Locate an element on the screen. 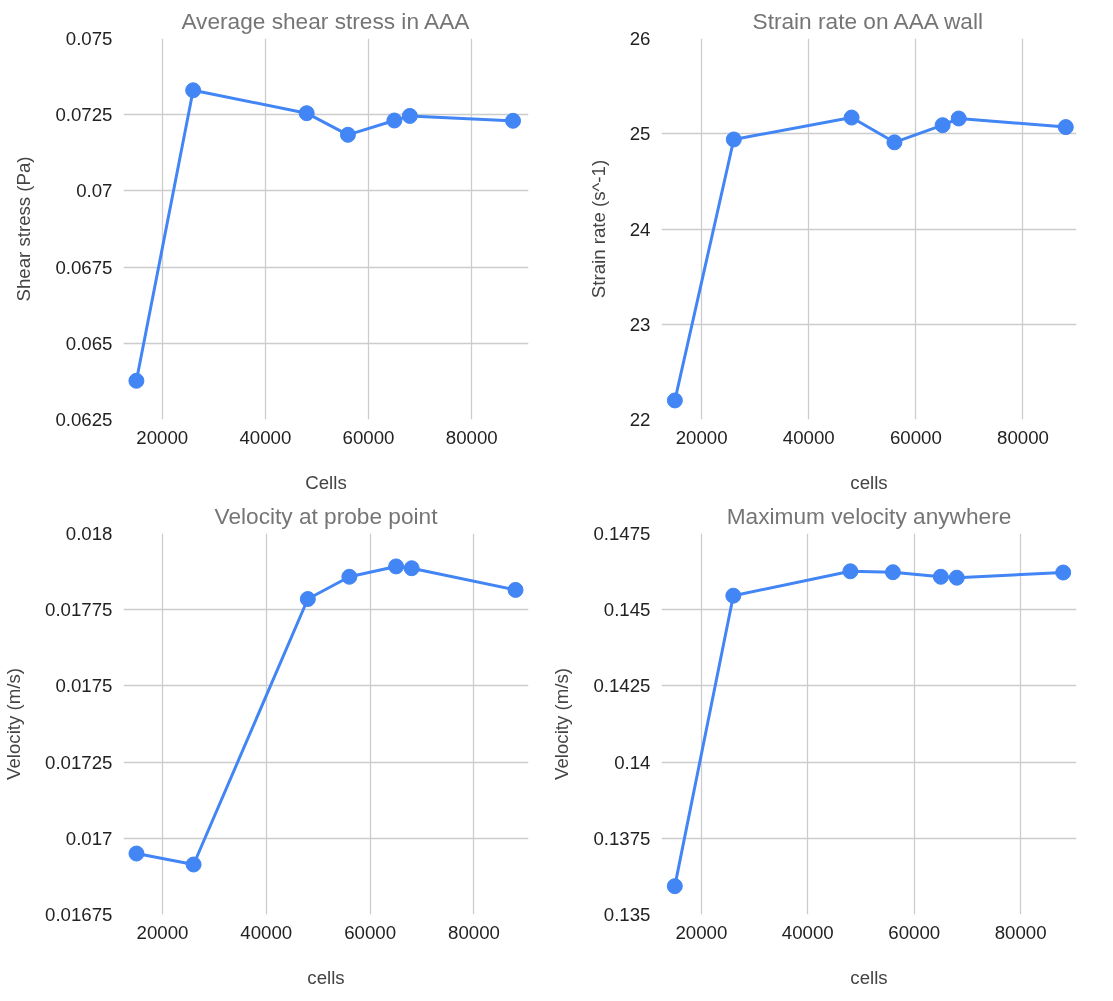 The height and width of the screenshot is (1001, 1113). y-tick-label: 0.01725 is located at coordinates (79, 762).